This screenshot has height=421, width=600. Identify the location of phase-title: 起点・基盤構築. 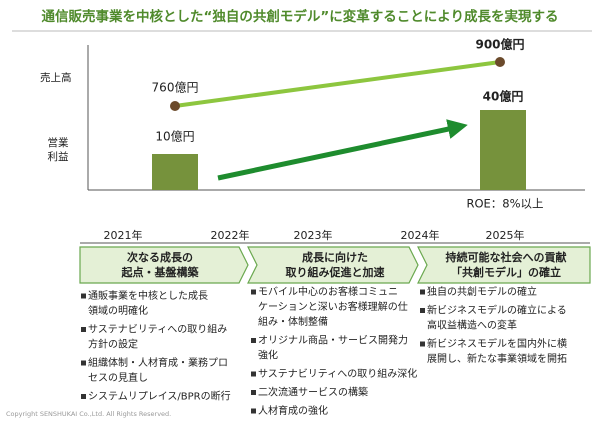
(160, 272).